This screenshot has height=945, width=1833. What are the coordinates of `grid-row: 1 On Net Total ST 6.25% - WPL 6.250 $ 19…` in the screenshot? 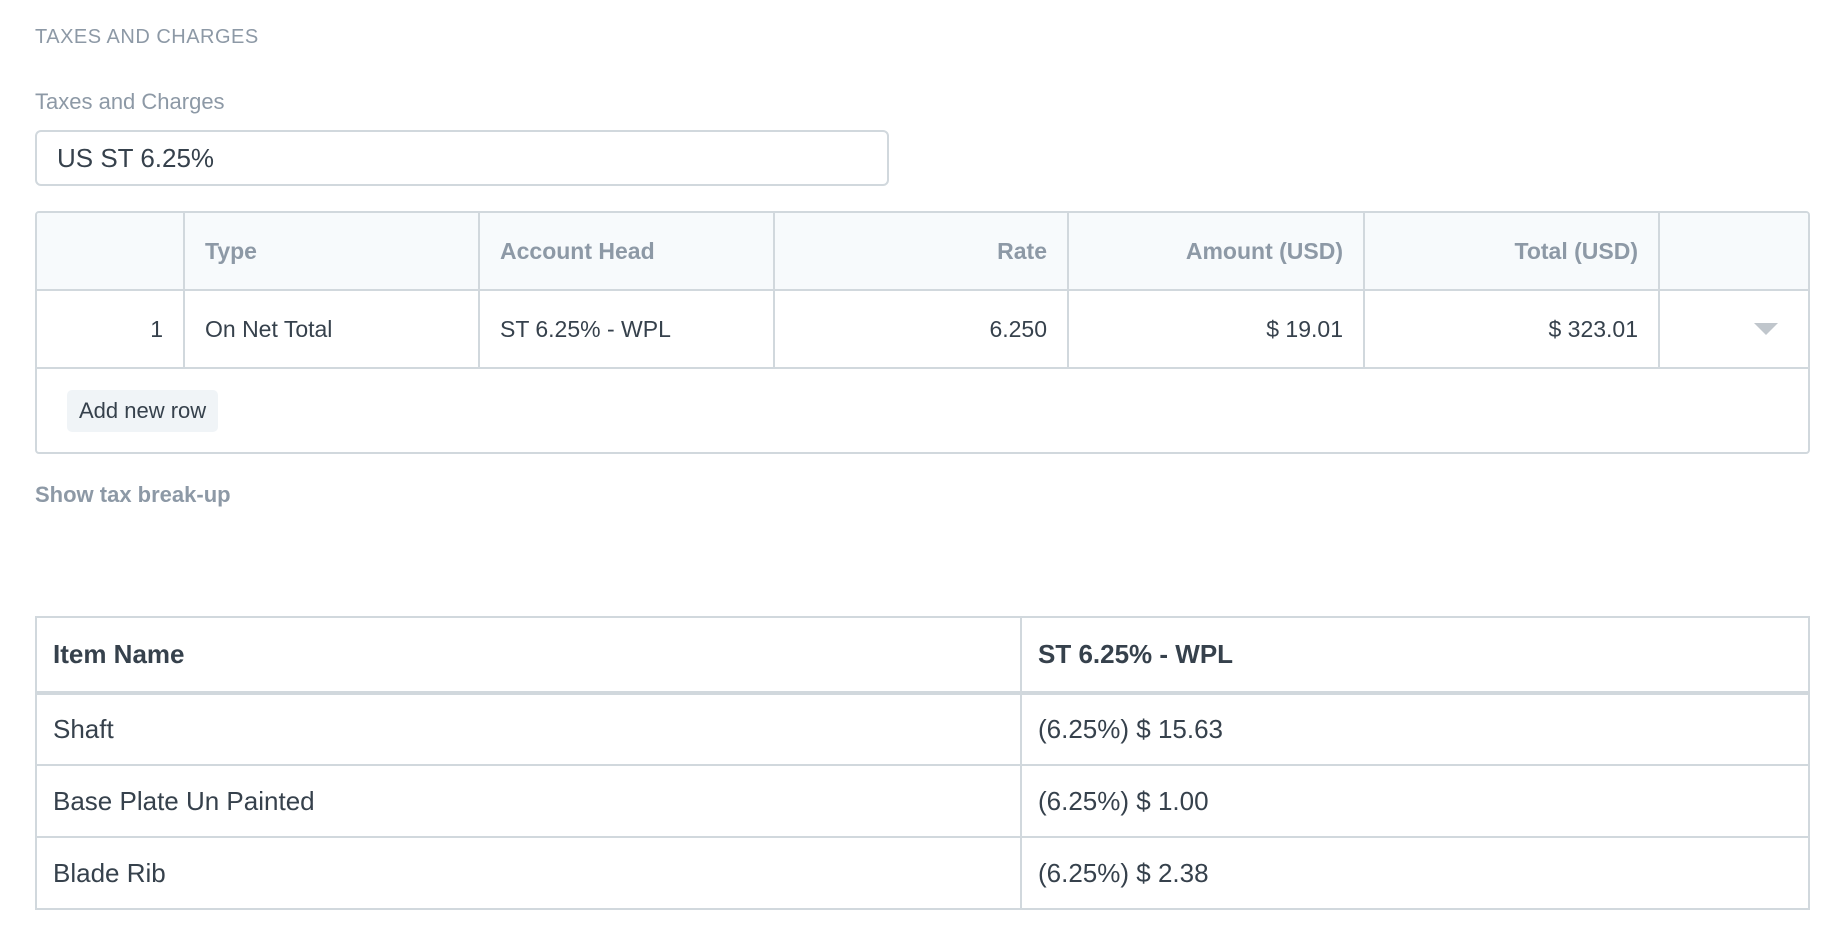 It's located at (922, 330).